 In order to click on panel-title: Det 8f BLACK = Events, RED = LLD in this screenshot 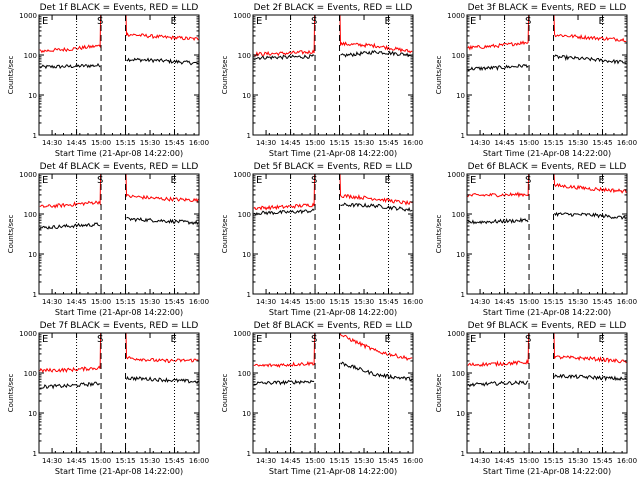, I will do `click(333, 326)`.